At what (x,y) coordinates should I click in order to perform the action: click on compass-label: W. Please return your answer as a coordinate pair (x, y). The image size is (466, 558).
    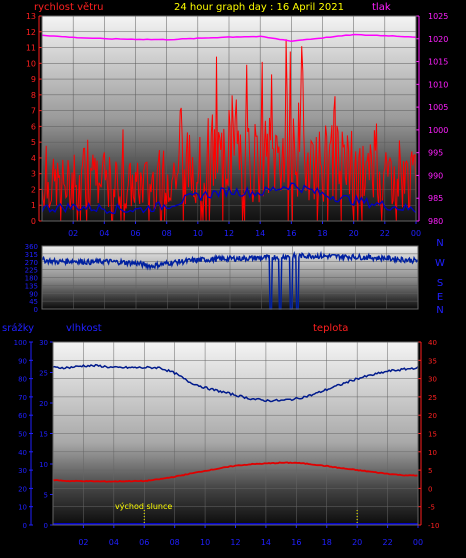
    Looking at the image, I should click on (440, 263).